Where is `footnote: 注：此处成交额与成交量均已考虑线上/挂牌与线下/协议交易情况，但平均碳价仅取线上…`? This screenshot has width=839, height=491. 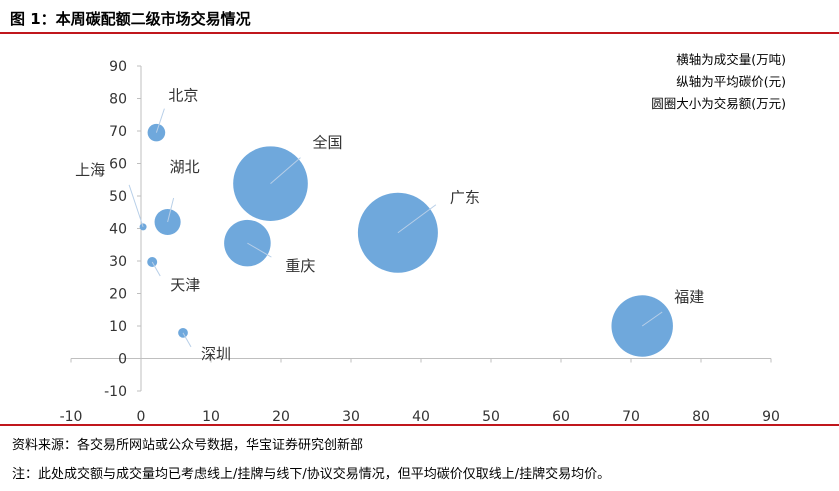 footnote: 注：此处成交额与成交量均已考虑线上/挂牌与线下/协议交易情况，但平均碳价仅取线上… is located at coordinates (311, 474).